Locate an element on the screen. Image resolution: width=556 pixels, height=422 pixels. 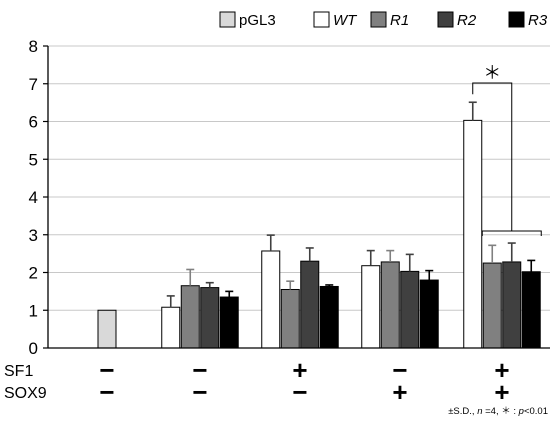
legend-label-r2: R2 is located at coordinates (467, 20).